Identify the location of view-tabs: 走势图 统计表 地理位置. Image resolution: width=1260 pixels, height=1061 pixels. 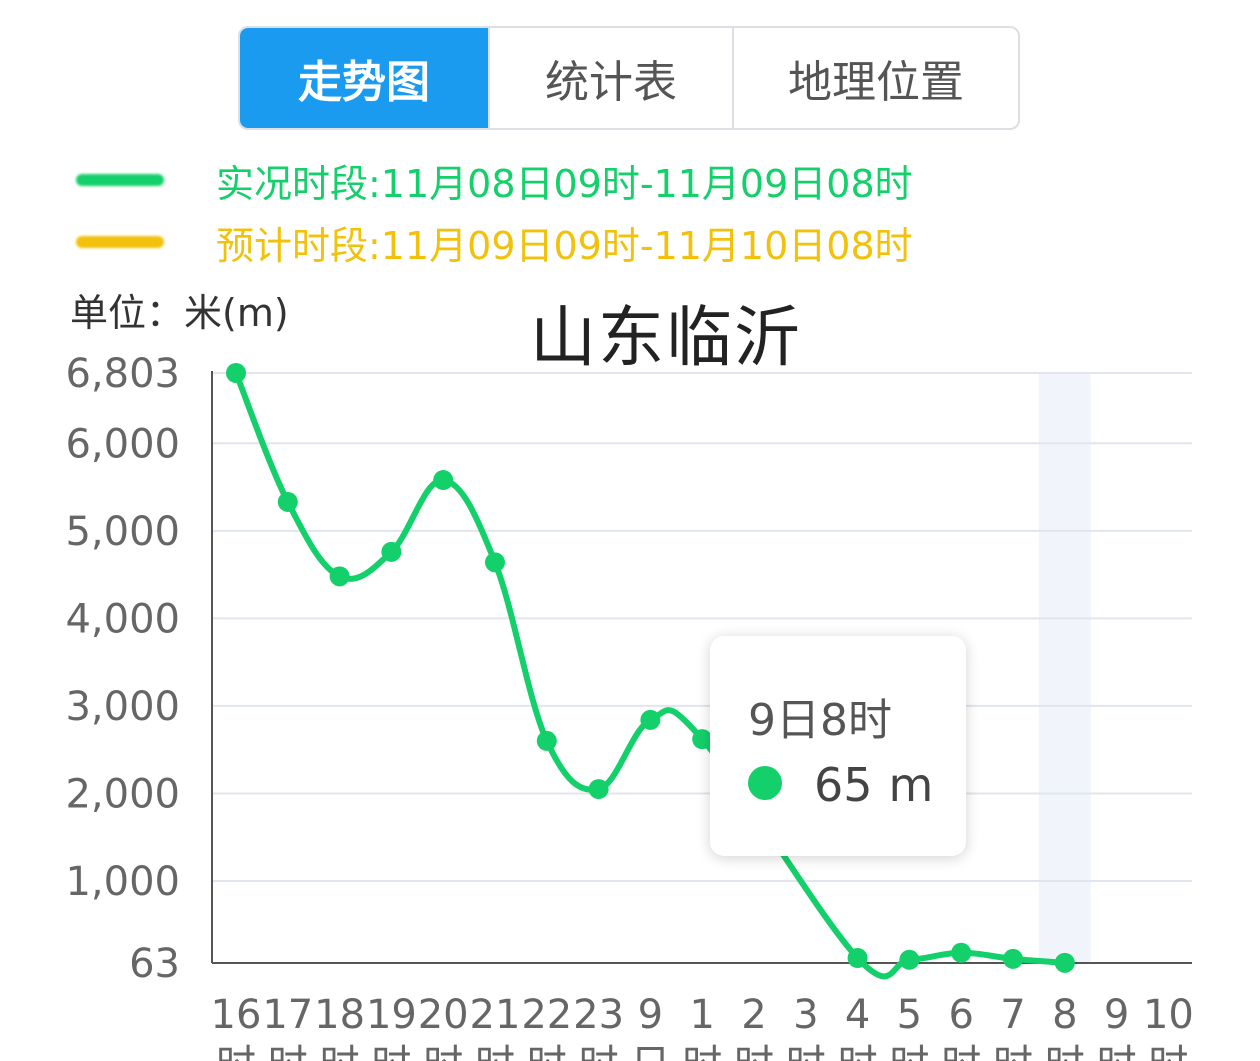
(629, 78).